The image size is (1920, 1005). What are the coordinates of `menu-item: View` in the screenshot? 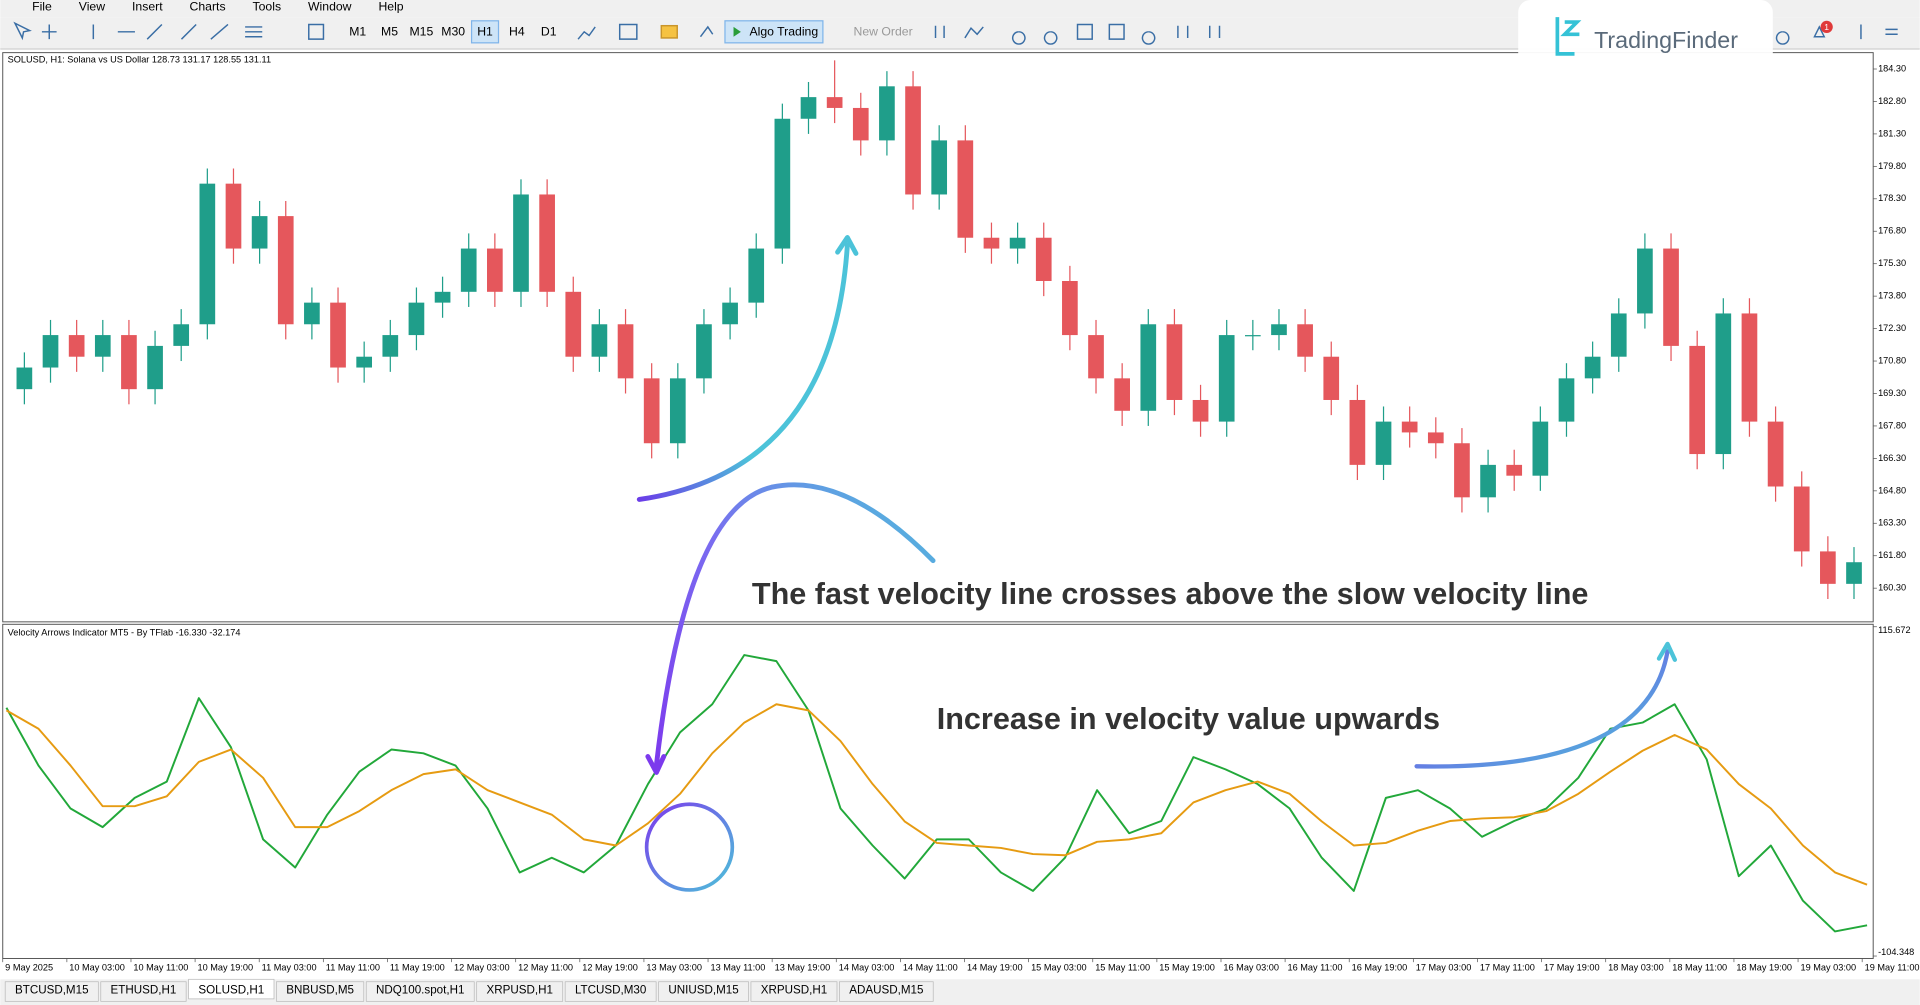 It's located at (92, 7).